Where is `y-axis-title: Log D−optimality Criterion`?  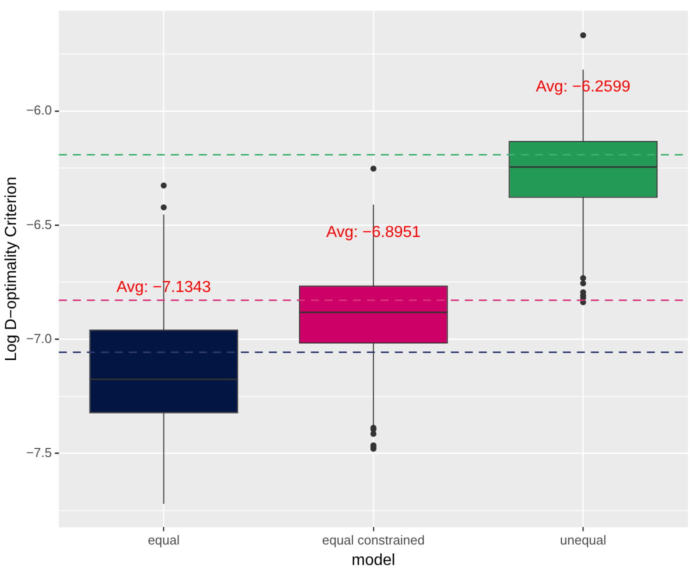 y-axis-title: Log D−optimality Criterion is located at coordinates (11, 269).